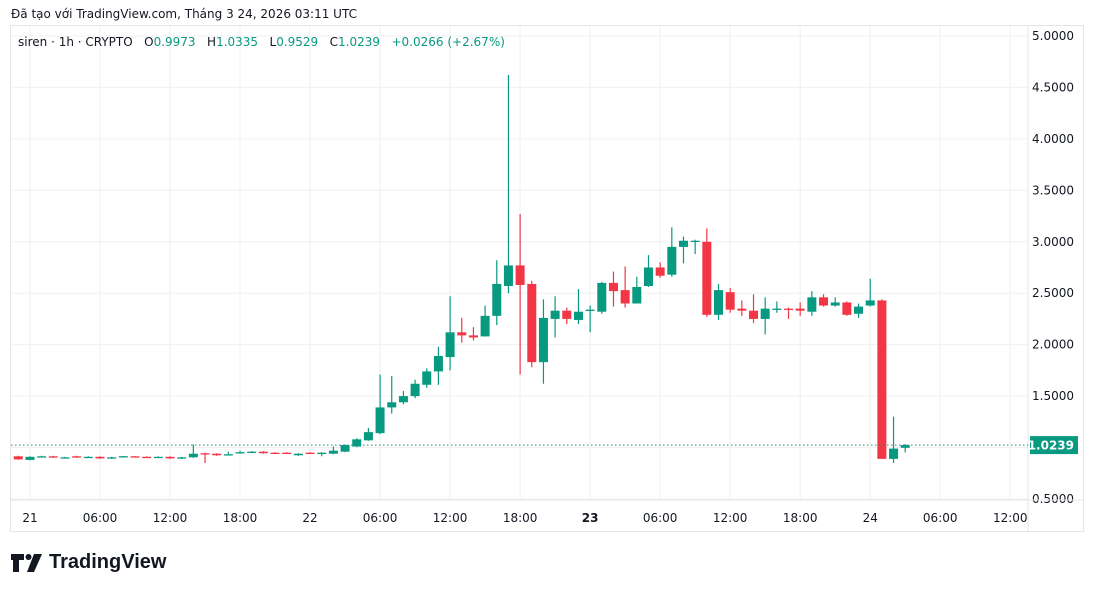 This screenshot has height=592, width=1094. Describe the element at coordinates (1053, 36) in the screenshot. I see `price-axis-label: 5.0000` at that location.